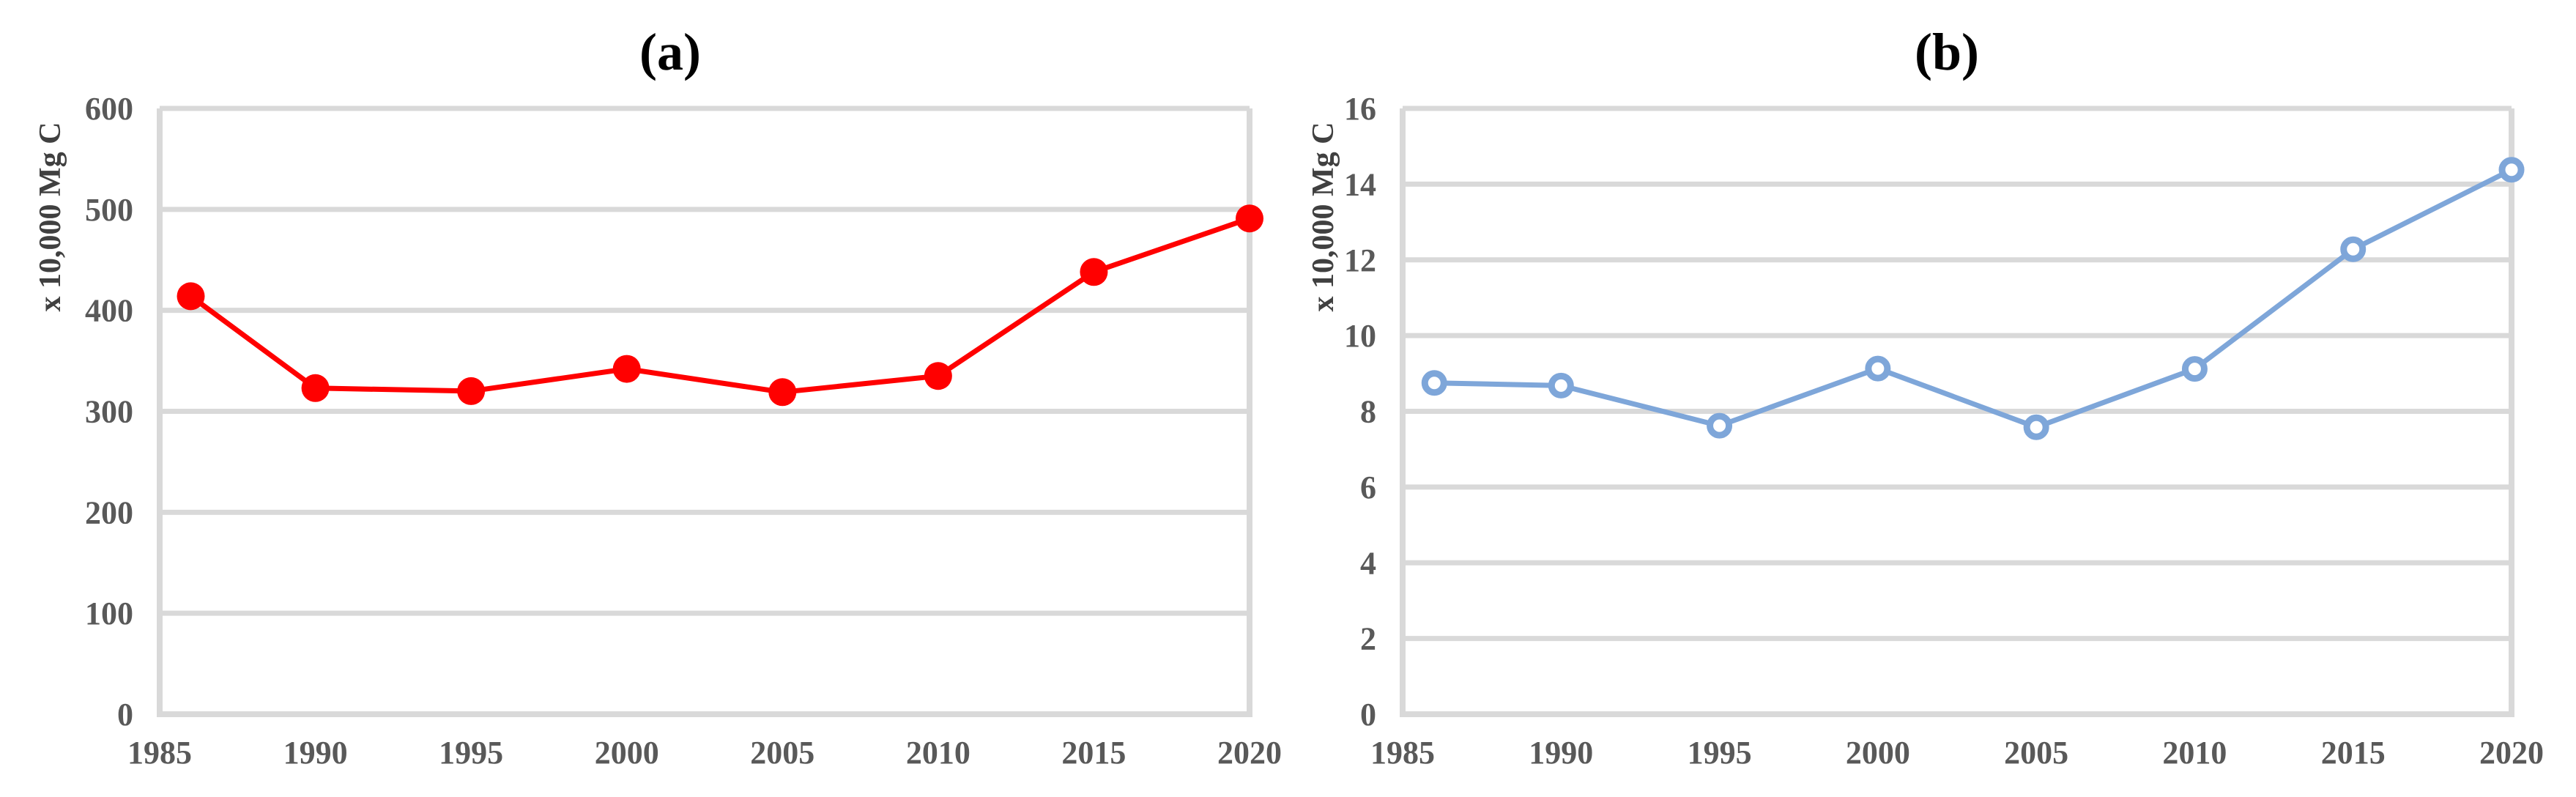 The width and height of the screenshot is (2576, 797). I want to click on chart-b-xtick-label: 2000, so click(1878, 753).